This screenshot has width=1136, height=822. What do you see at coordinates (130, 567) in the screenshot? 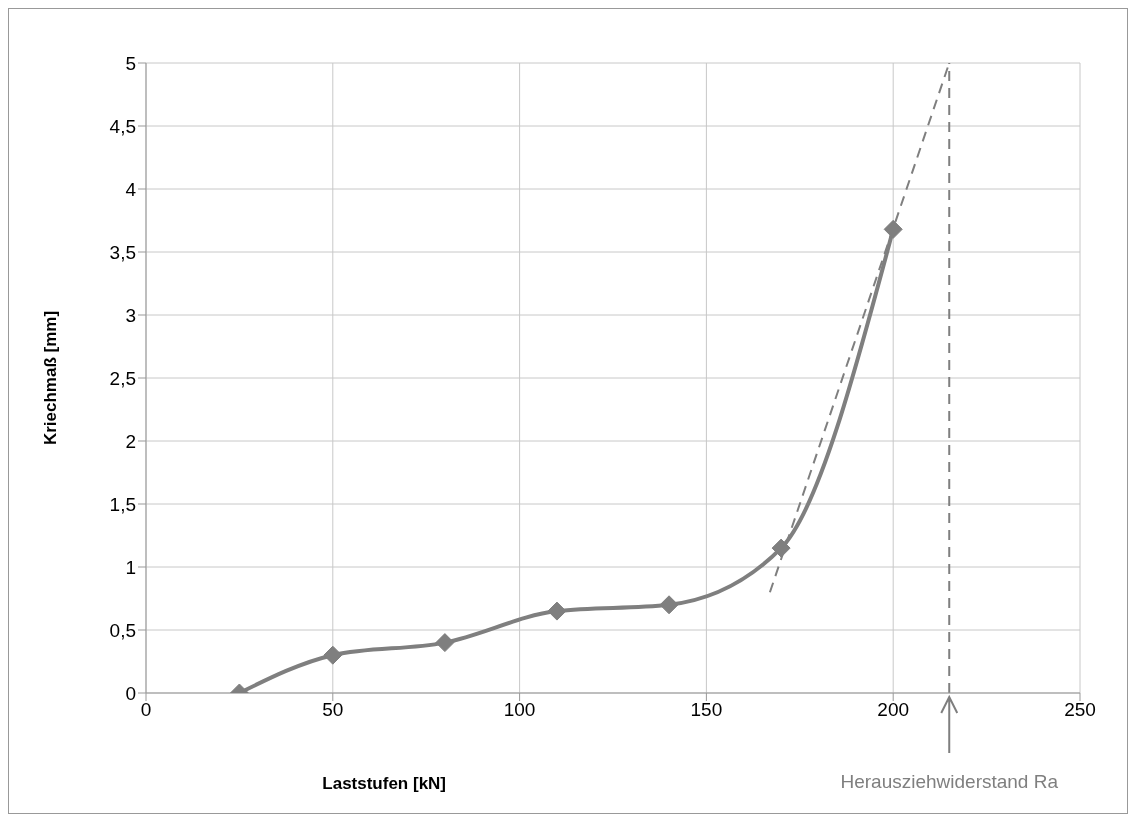
I see `y-tick-label: 1` at bounding box center [130, 567].